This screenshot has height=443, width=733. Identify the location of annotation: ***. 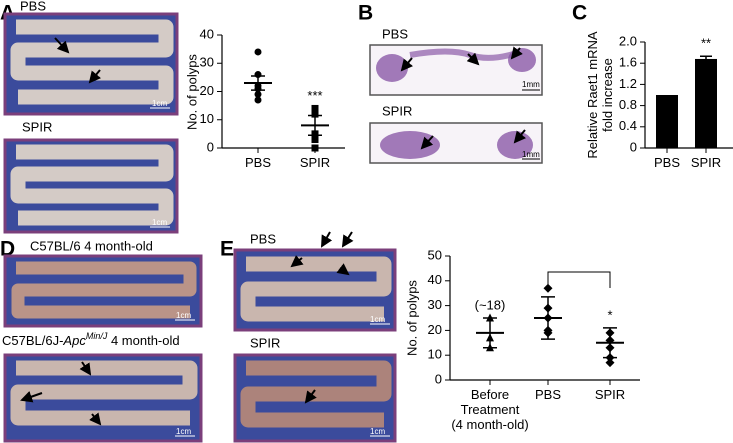
(314, 95).